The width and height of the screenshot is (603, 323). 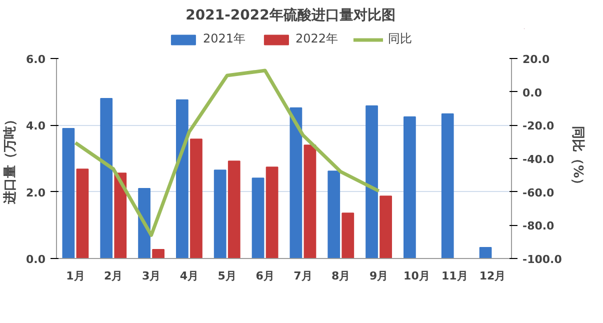 I want to click on y2-tick-label: 20.0, so click(x=536, y=59).